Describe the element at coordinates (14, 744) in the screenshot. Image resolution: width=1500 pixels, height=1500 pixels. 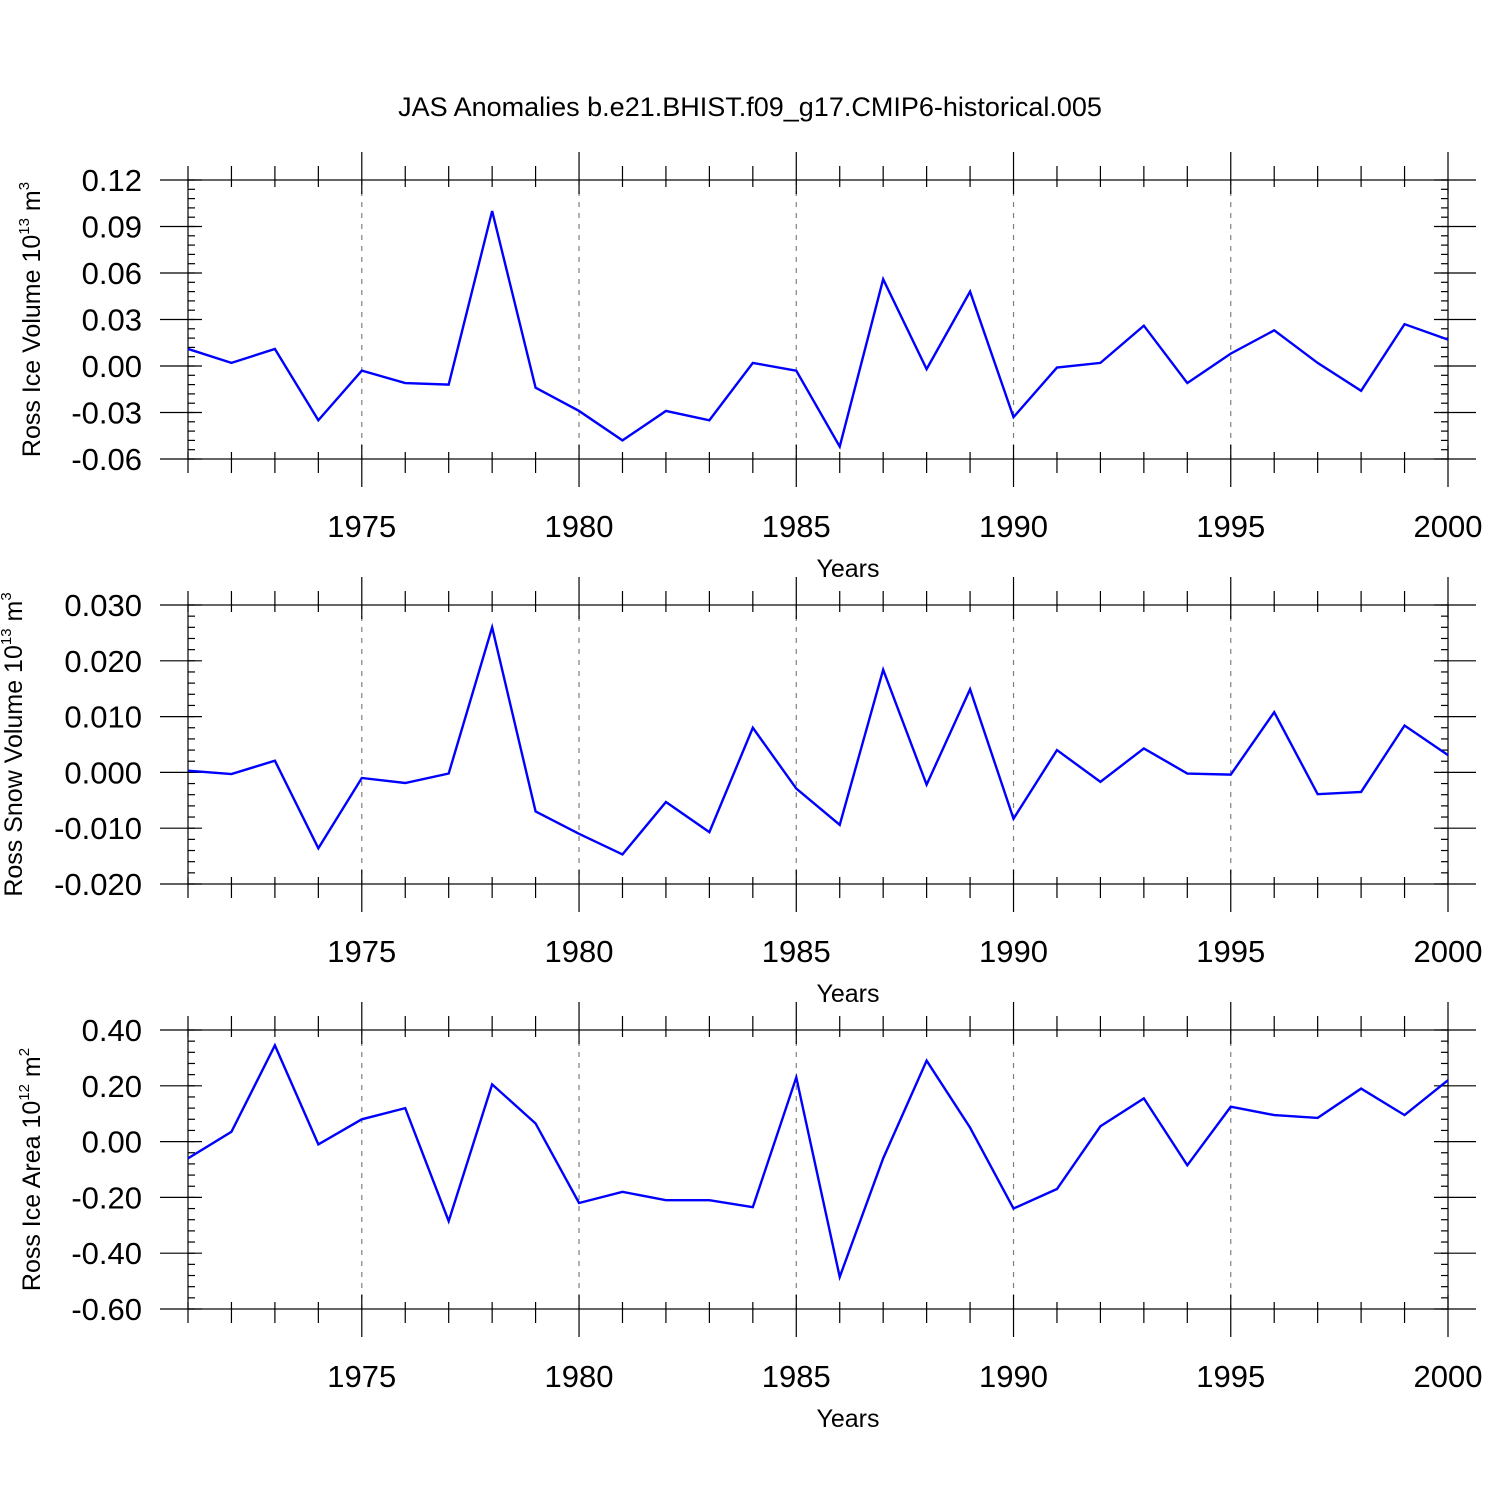
I see `y-axis-title: Ross Snow Volume 1013 m3` at that location.